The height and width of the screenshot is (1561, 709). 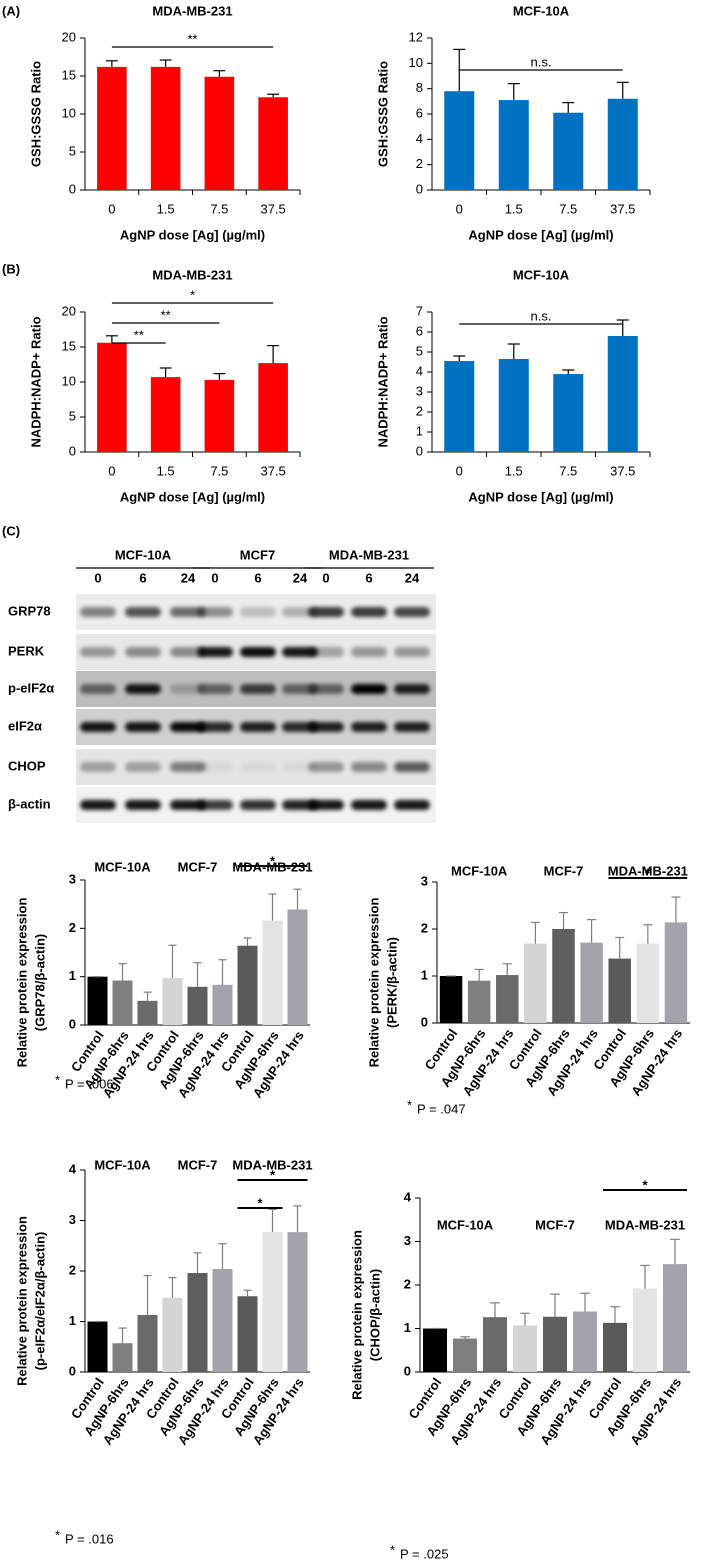 I want to click on blot-row-label: β-actin, so click(x=29, y=803).